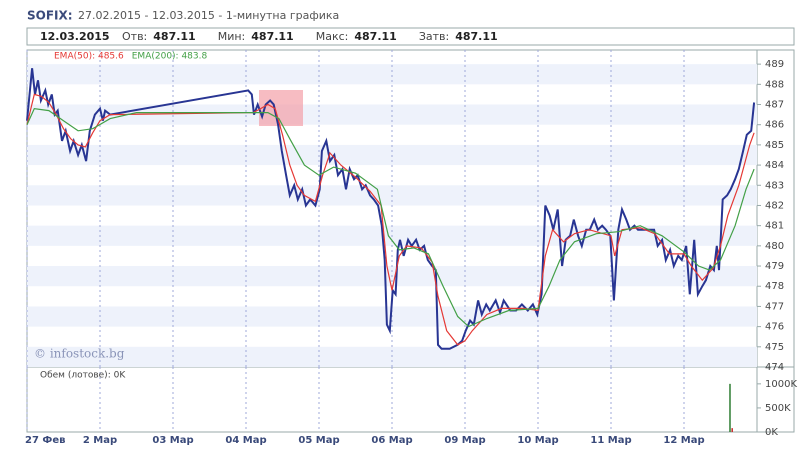 The image size is (801, 466). Describe the element at coordinates (232, 36) in the screenshot. I see `info-label: Мин:` at that location.